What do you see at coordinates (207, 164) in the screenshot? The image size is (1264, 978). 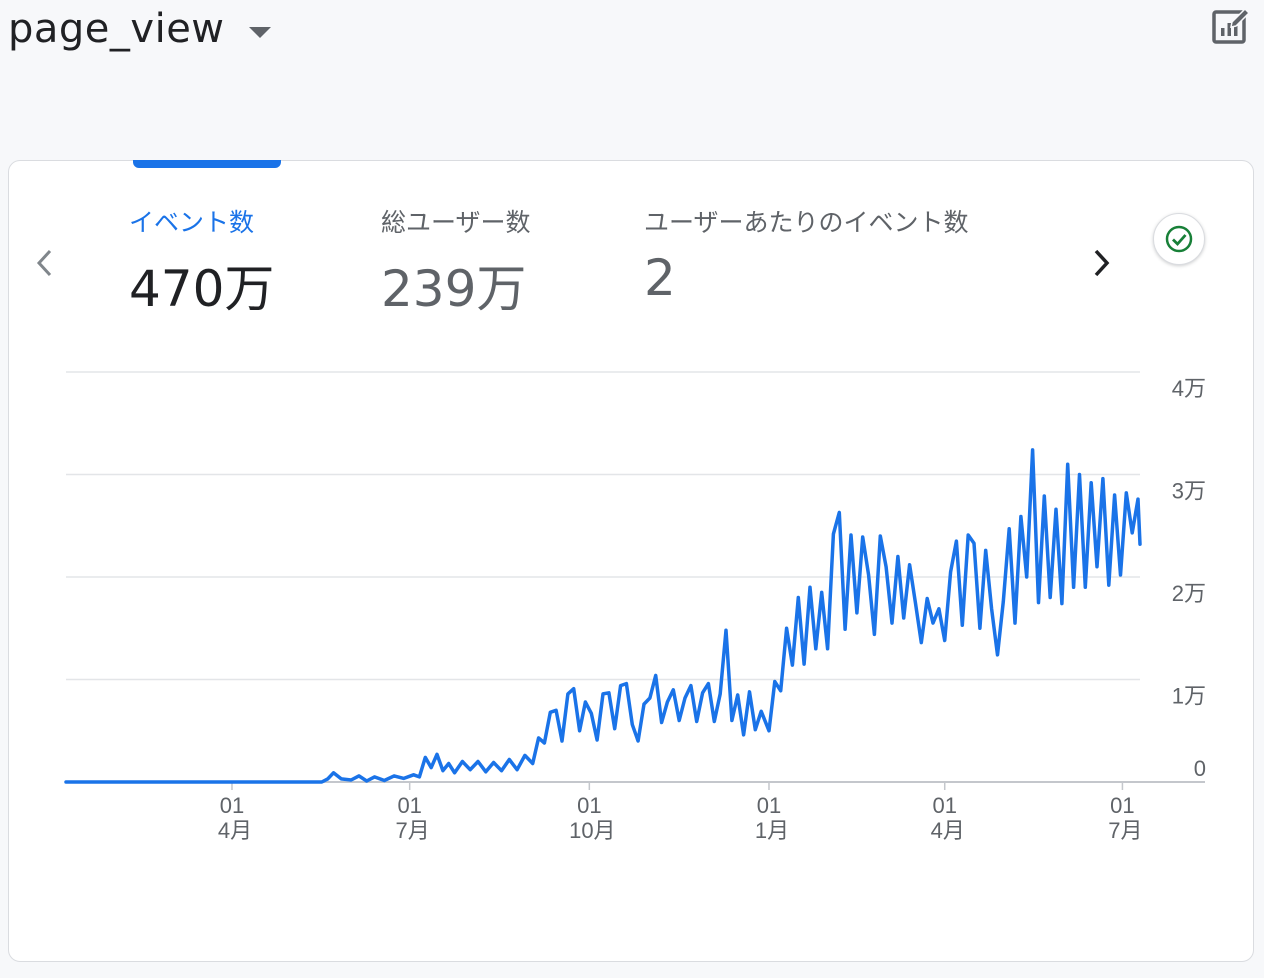 I see `active-tab-indicator` at bounding box center [207, 164].